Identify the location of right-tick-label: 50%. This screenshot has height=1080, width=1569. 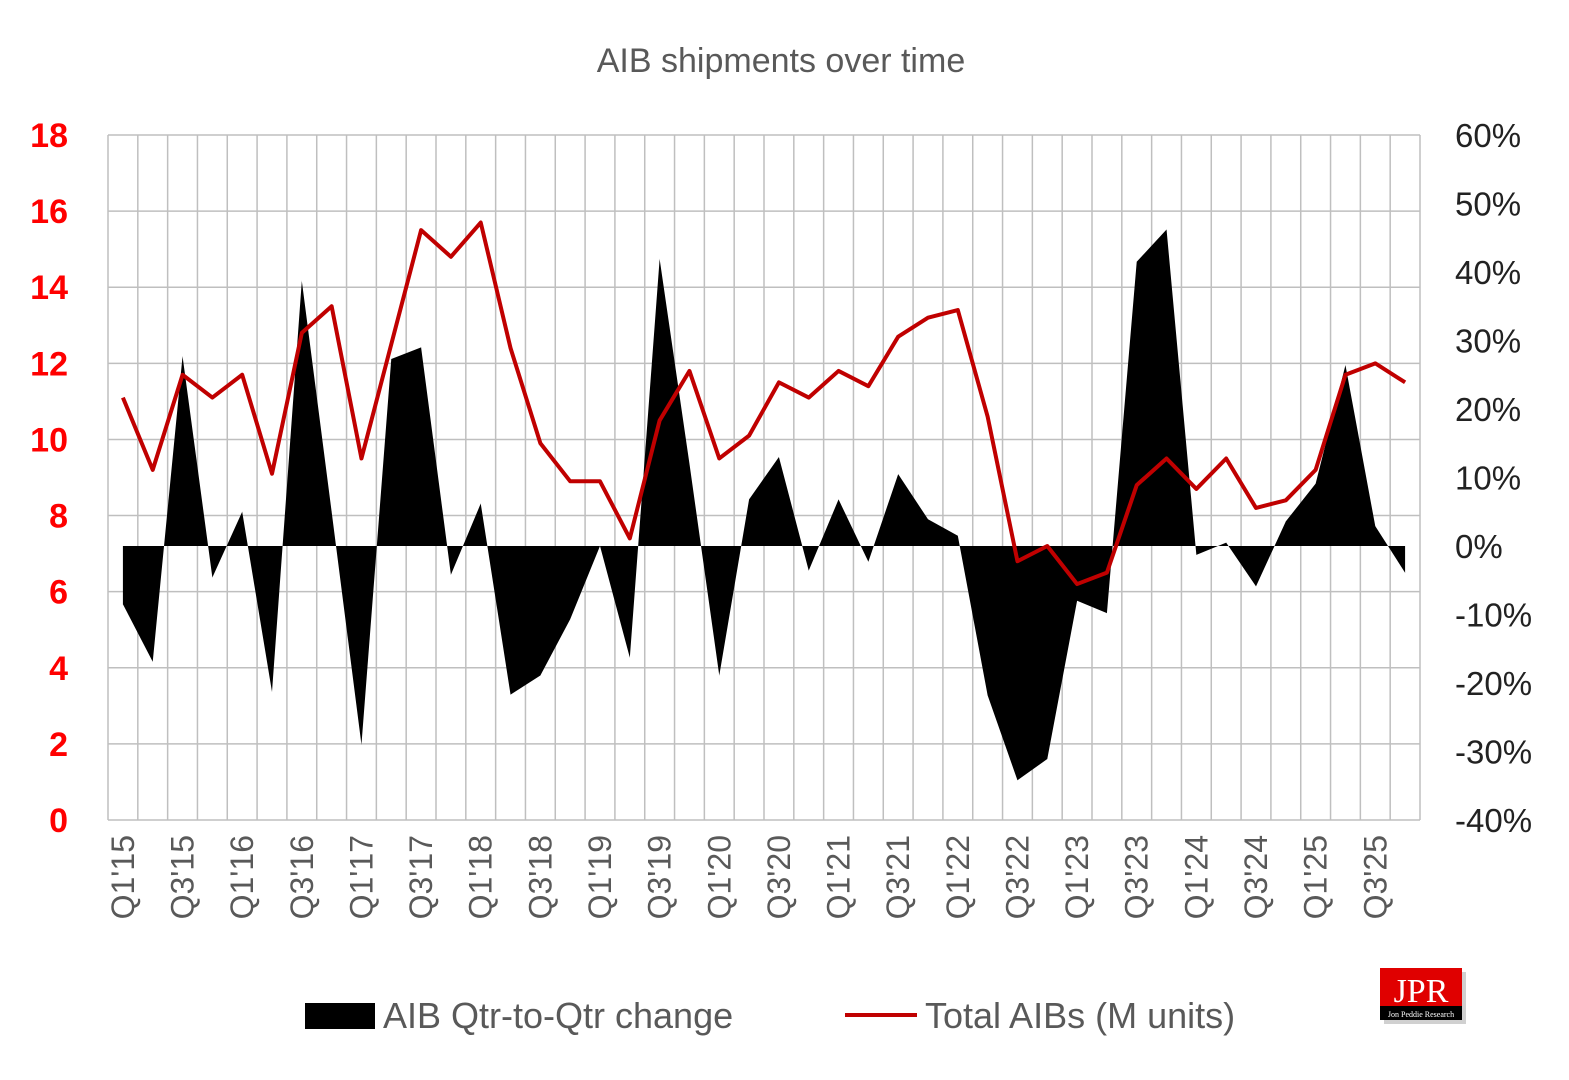
(1488, 204).